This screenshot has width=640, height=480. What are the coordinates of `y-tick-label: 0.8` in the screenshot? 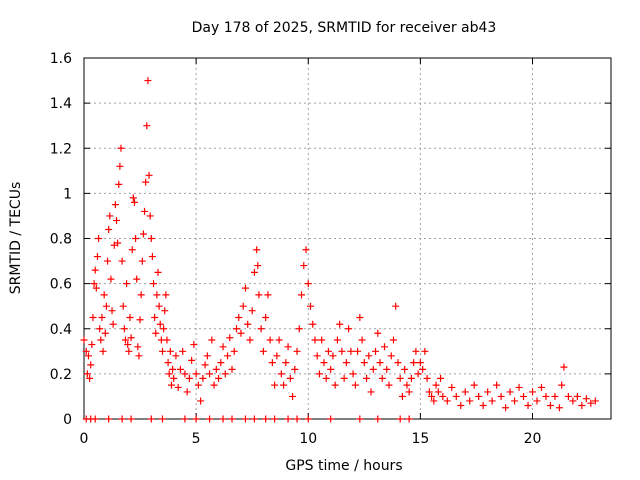 It's located at (61, 240).